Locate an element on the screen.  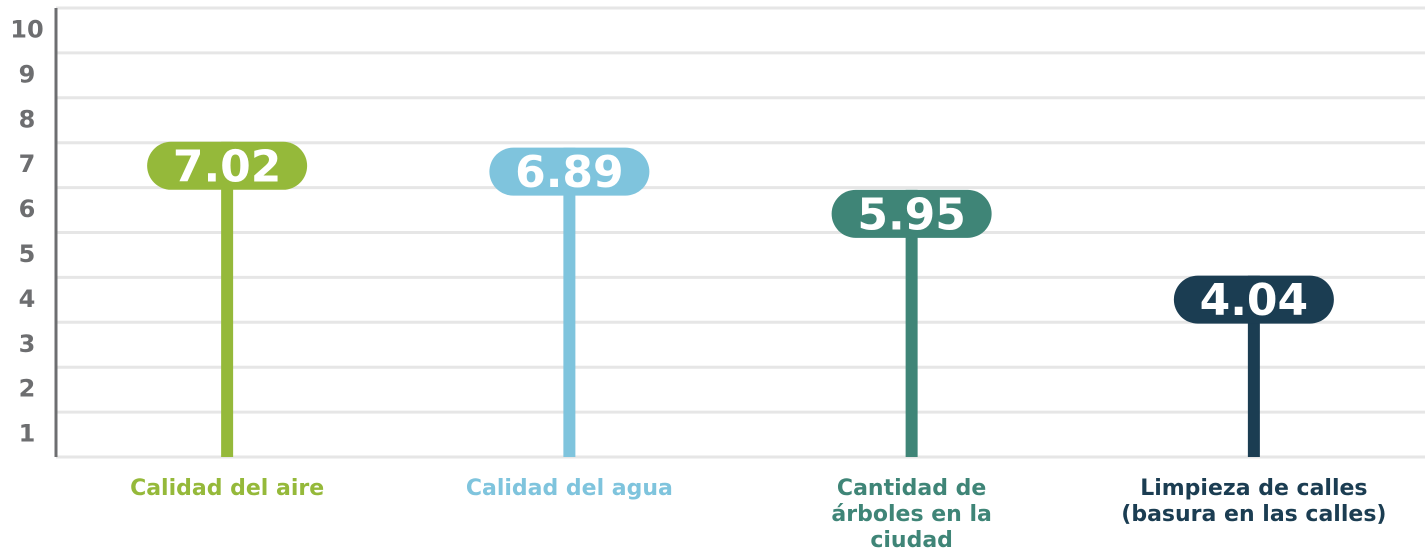
y-tick-label: 1 is located at coordinates (27, 434).